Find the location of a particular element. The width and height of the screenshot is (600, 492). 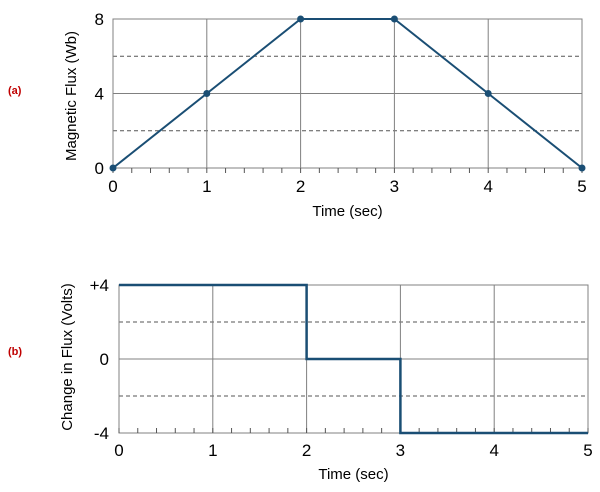

panel-label: (a) is located at coordinates (15, 91).